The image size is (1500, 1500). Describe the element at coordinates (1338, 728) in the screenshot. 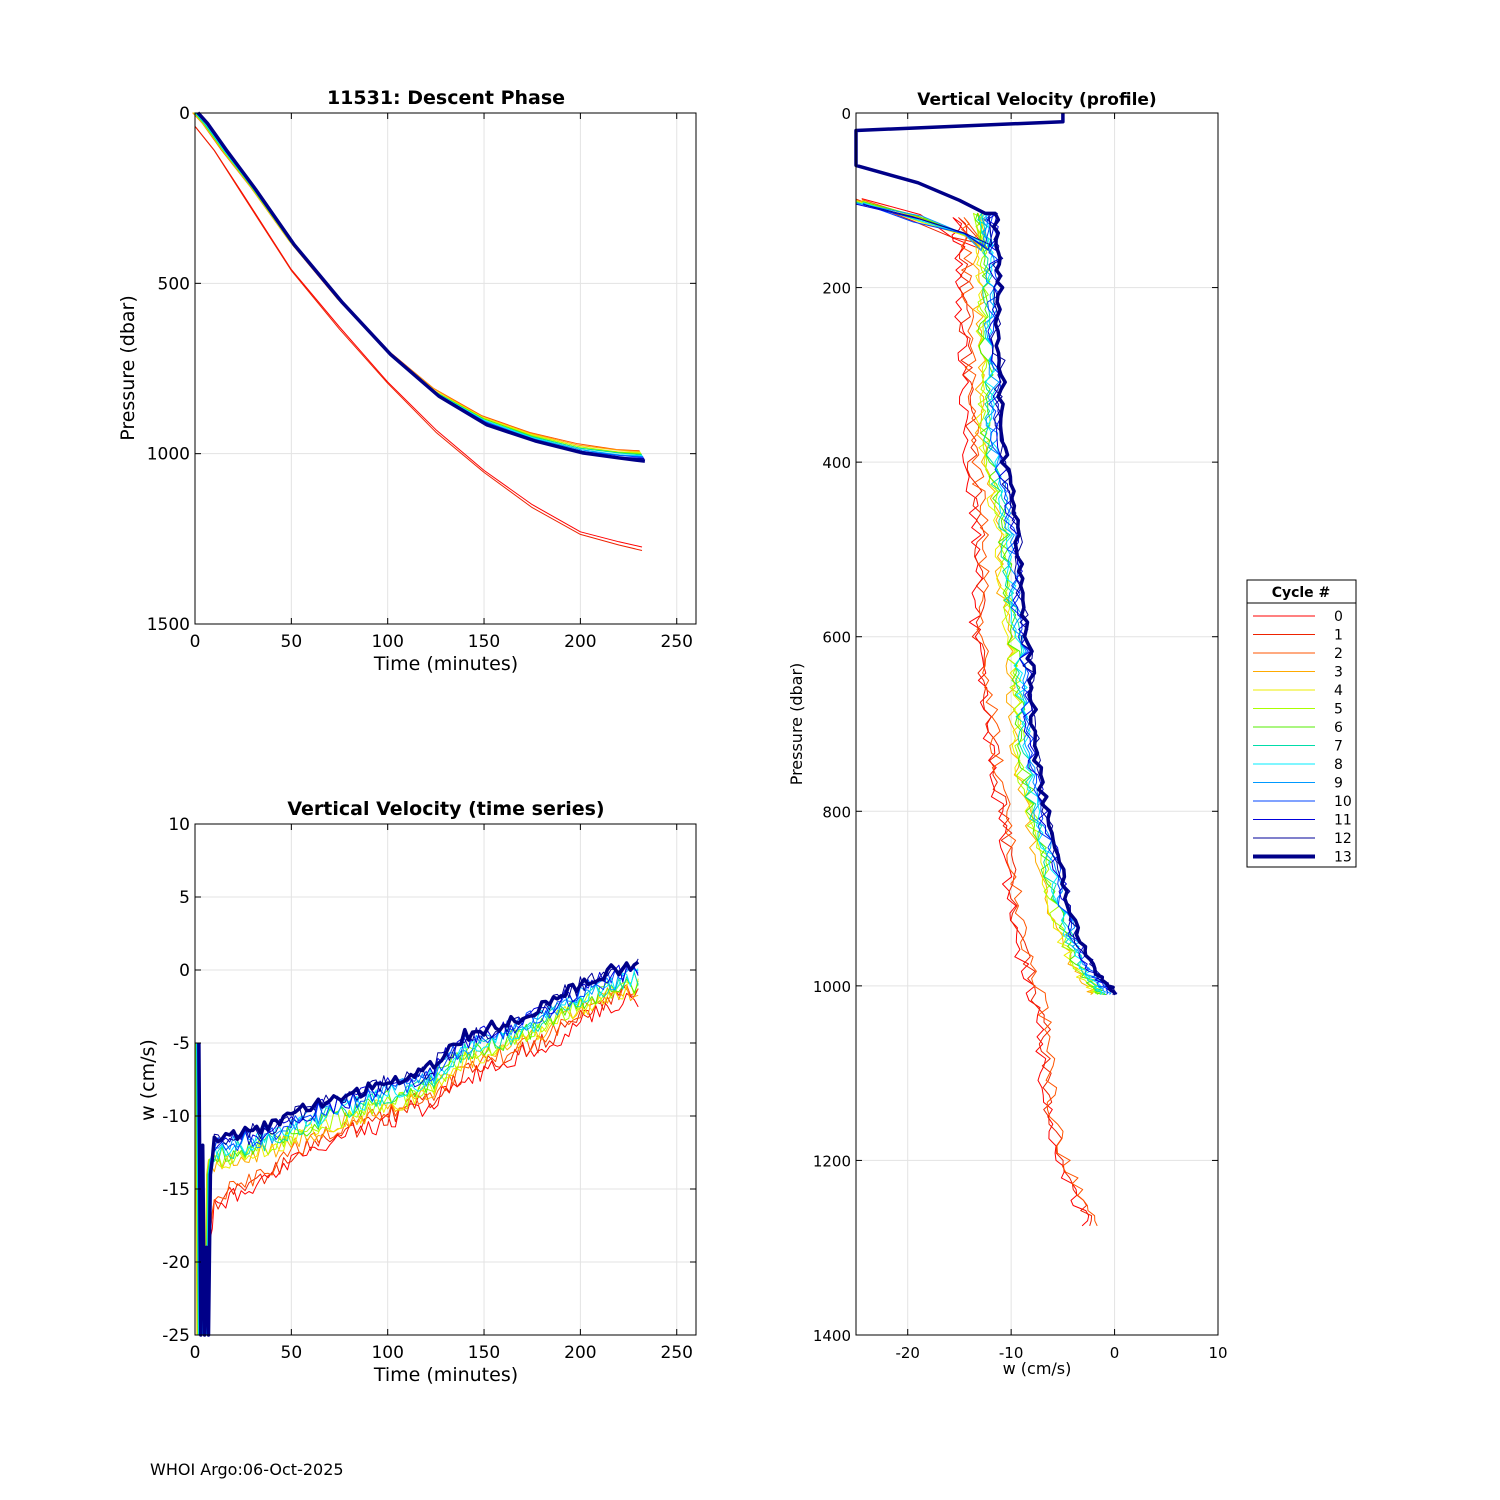

I see `legend-label-cycle-6: 6` at that location.